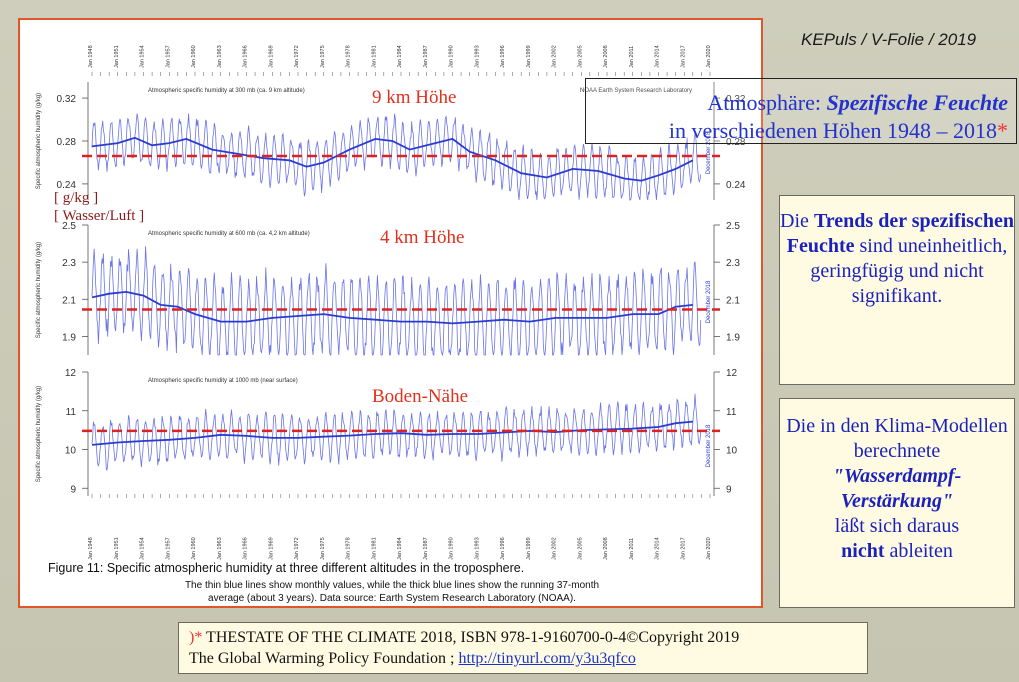 Image resolution: width=1019 pixels, height=682 pixels. I want to click on box2-bold: nicht, so click(863, 551).